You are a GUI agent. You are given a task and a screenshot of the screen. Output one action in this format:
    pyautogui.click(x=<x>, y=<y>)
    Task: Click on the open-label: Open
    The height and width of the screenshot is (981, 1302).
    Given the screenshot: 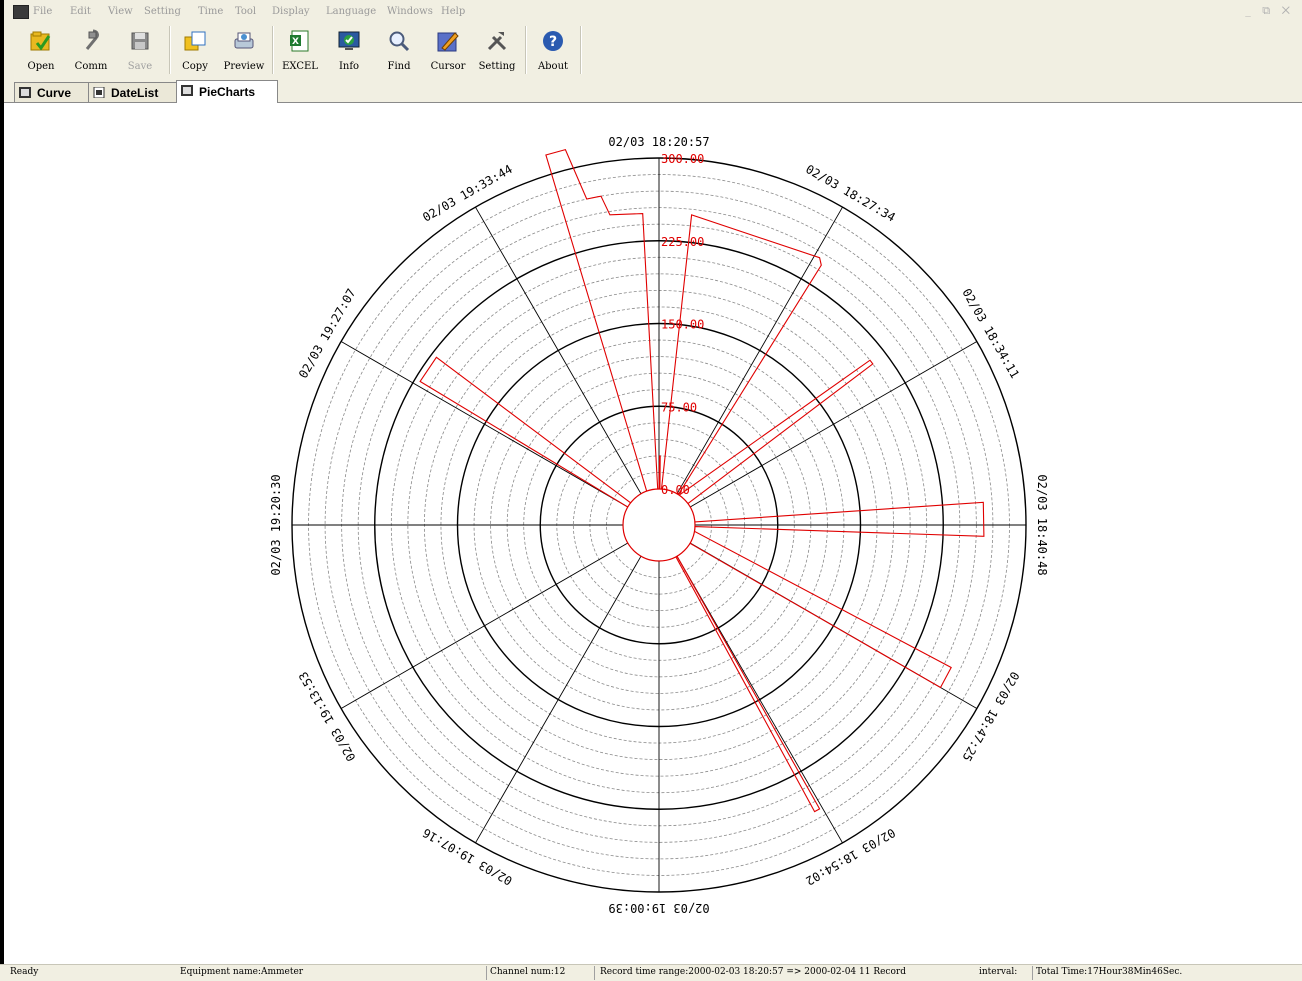 What is the action you would take?
    pyautogui.click(x=41, y=66)
    